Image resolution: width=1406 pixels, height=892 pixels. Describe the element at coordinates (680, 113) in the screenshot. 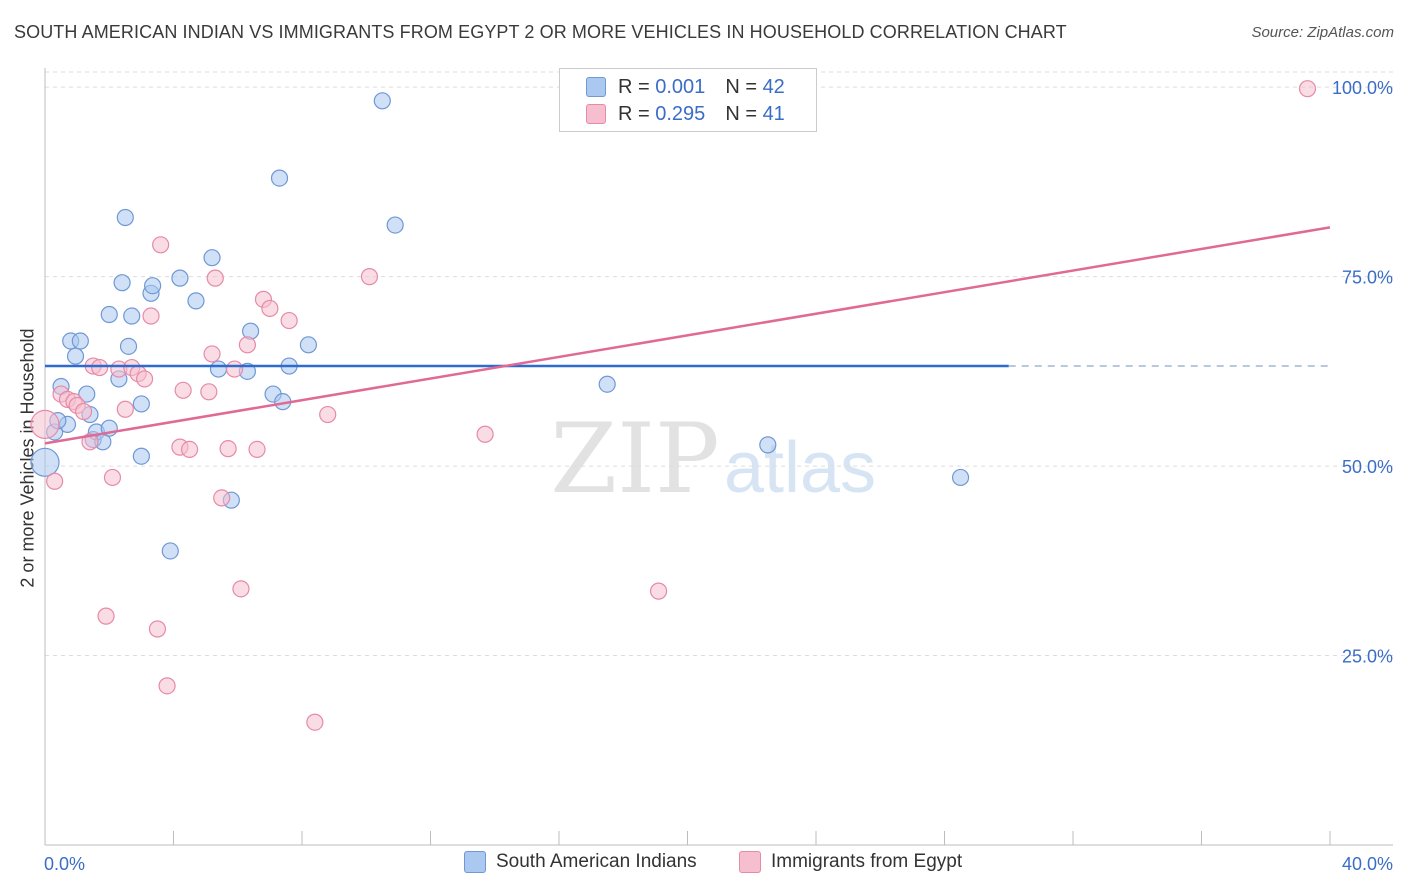

I see `r-value-pink: 0.295` at that location.